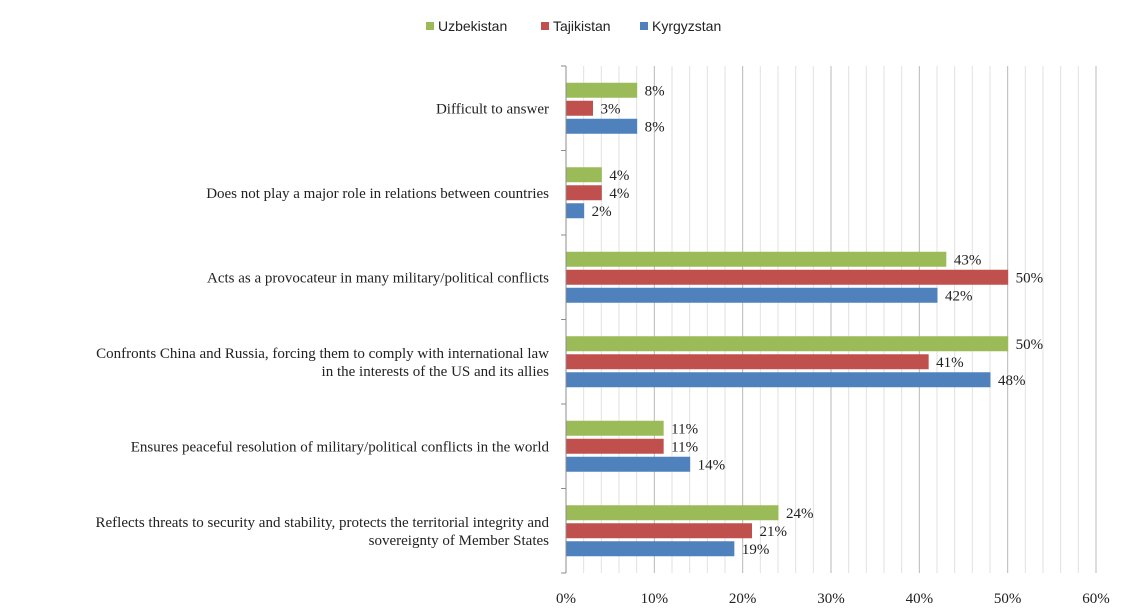 The width and height of the screenshot is (1125, 612). What do you see at coordinates (1096, 599) in the screenshot?
I see `x-tick-label: 60%` at bounding box center [1096, 599].